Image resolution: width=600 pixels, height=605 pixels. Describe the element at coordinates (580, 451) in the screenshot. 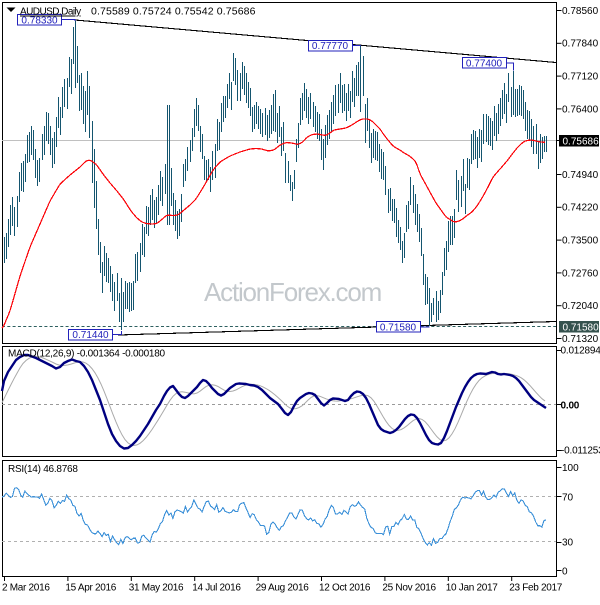

I see `svg-text: -0.011253` at that location.